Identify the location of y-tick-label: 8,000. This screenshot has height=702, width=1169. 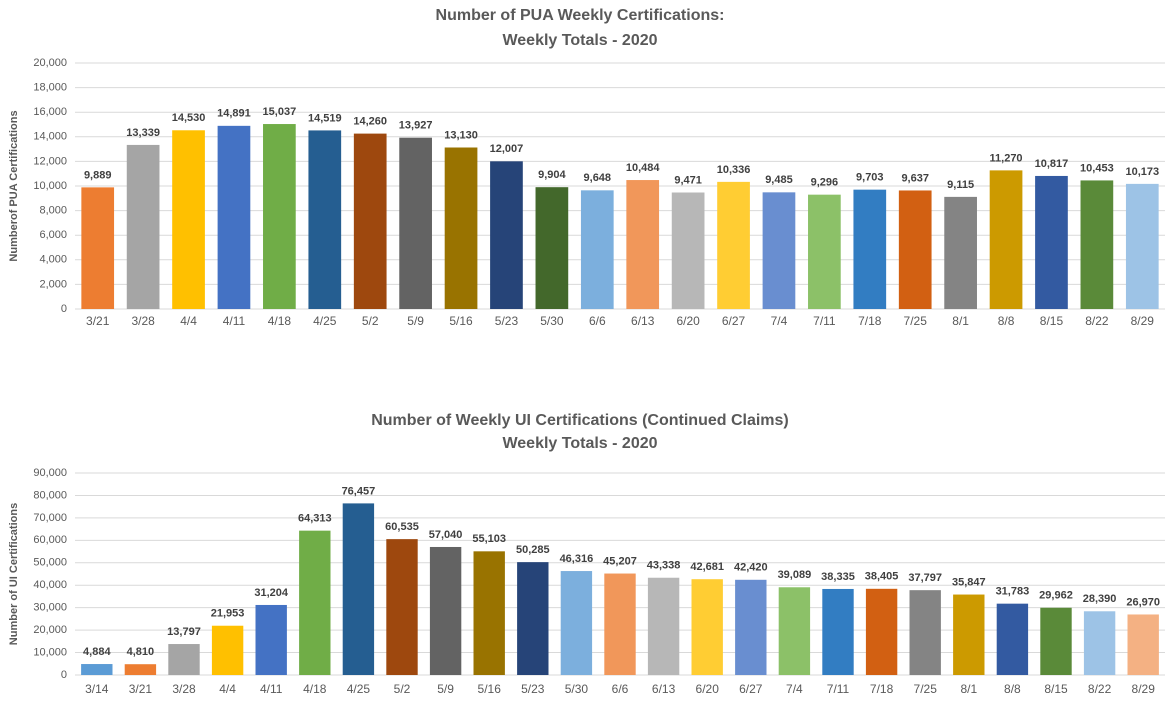
(53, 211).